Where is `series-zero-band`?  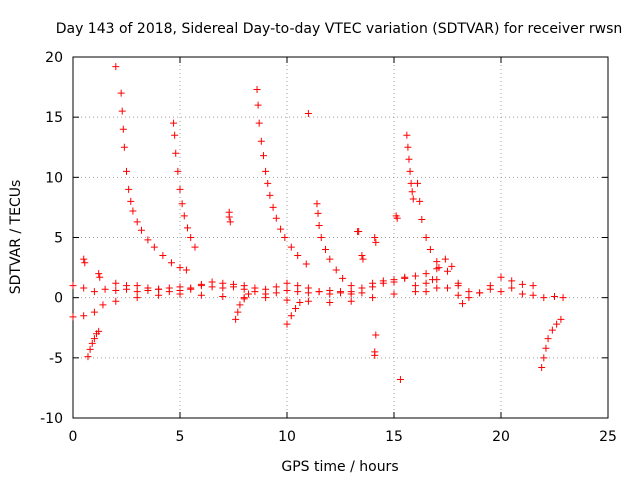 series-zero-band is located at coordinates (318, 288).